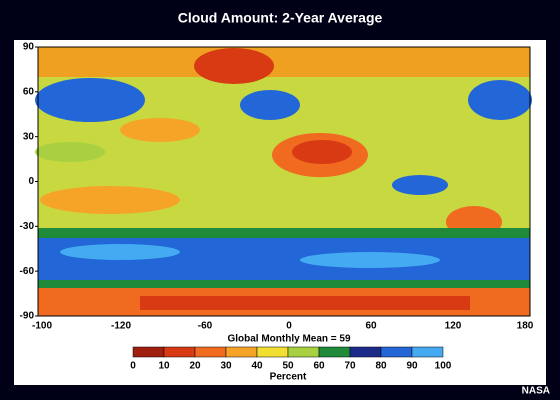  I want to click on x-tick-label: -100, so click(42, 326).